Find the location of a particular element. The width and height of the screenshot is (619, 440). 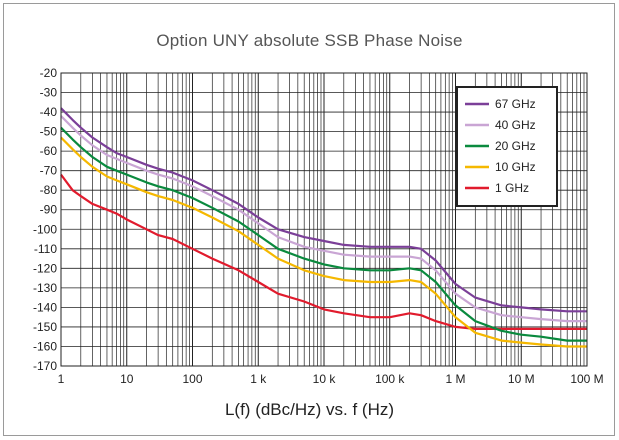

x-axis-label: L(f) (dBc/Hz) vs. f (Hz) is located at coordinates (309, 409).